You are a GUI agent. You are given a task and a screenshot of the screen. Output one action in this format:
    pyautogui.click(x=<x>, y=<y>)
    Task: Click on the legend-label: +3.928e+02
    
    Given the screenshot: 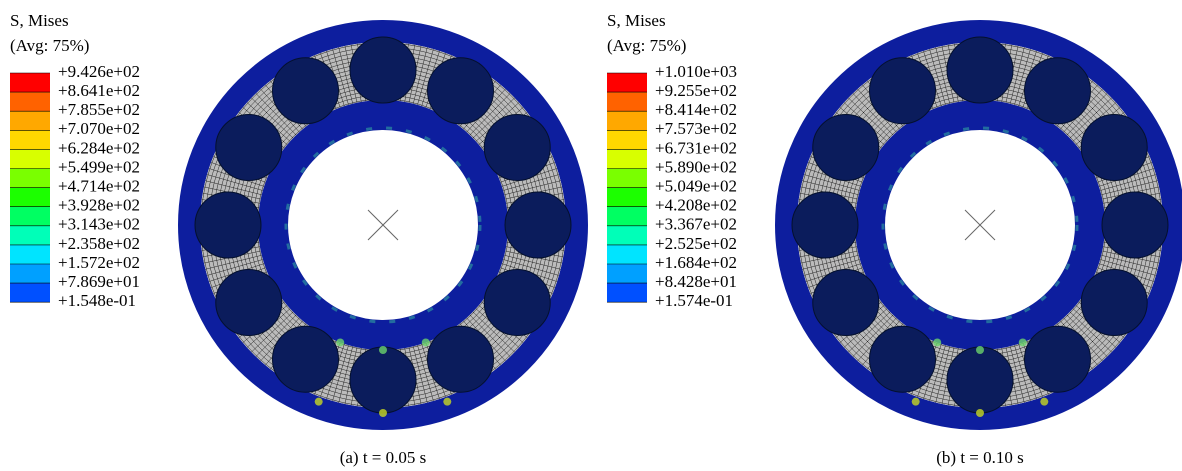 What is the action you would take?
    pyautogui.click(x=99, y=205)
    